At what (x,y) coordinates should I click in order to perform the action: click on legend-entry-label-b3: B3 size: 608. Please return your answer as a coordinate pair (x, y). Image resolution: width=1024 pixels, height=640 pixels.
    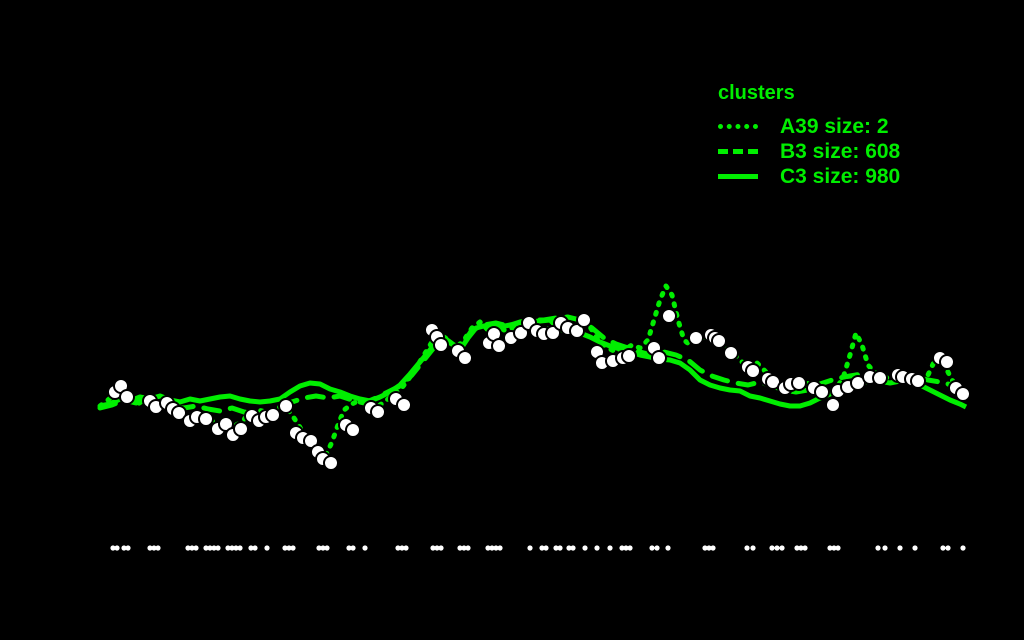
    Looking at the image, I should click on (840, 151).